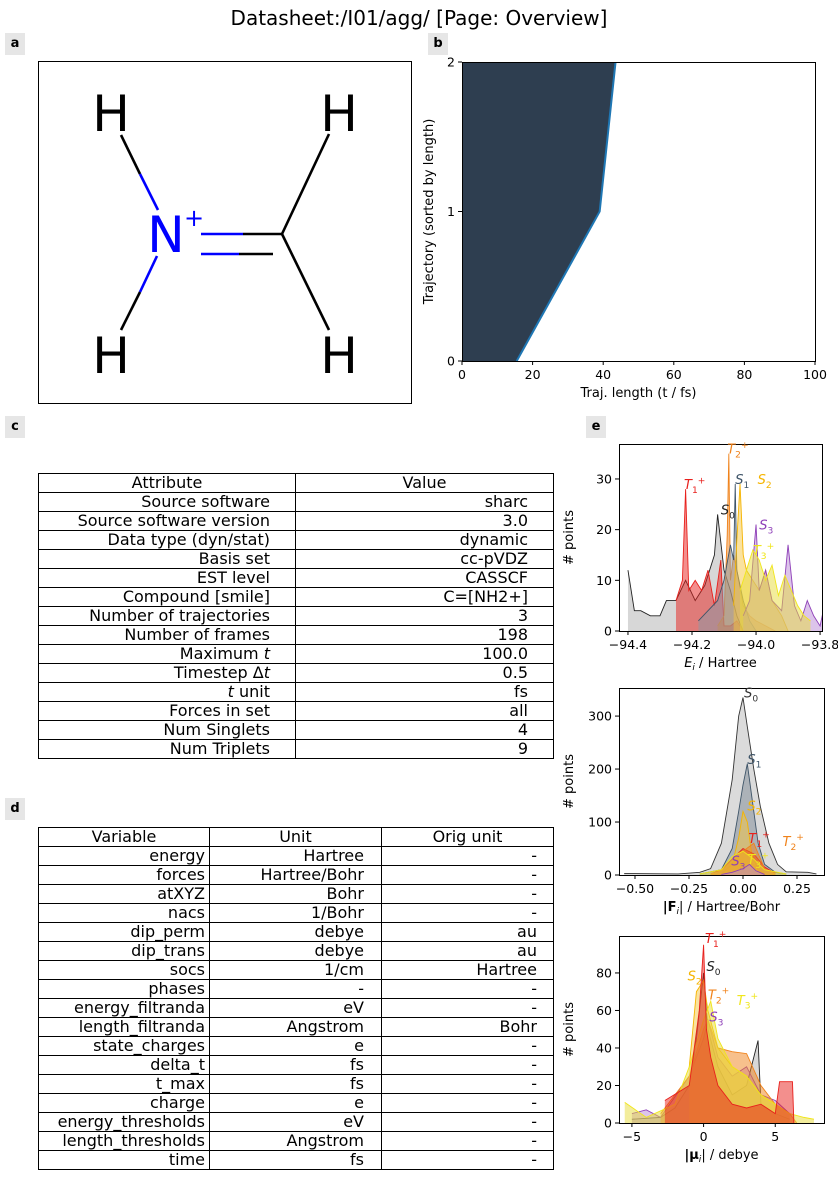  I want to click on table-cell: debye, so click(295, 951).